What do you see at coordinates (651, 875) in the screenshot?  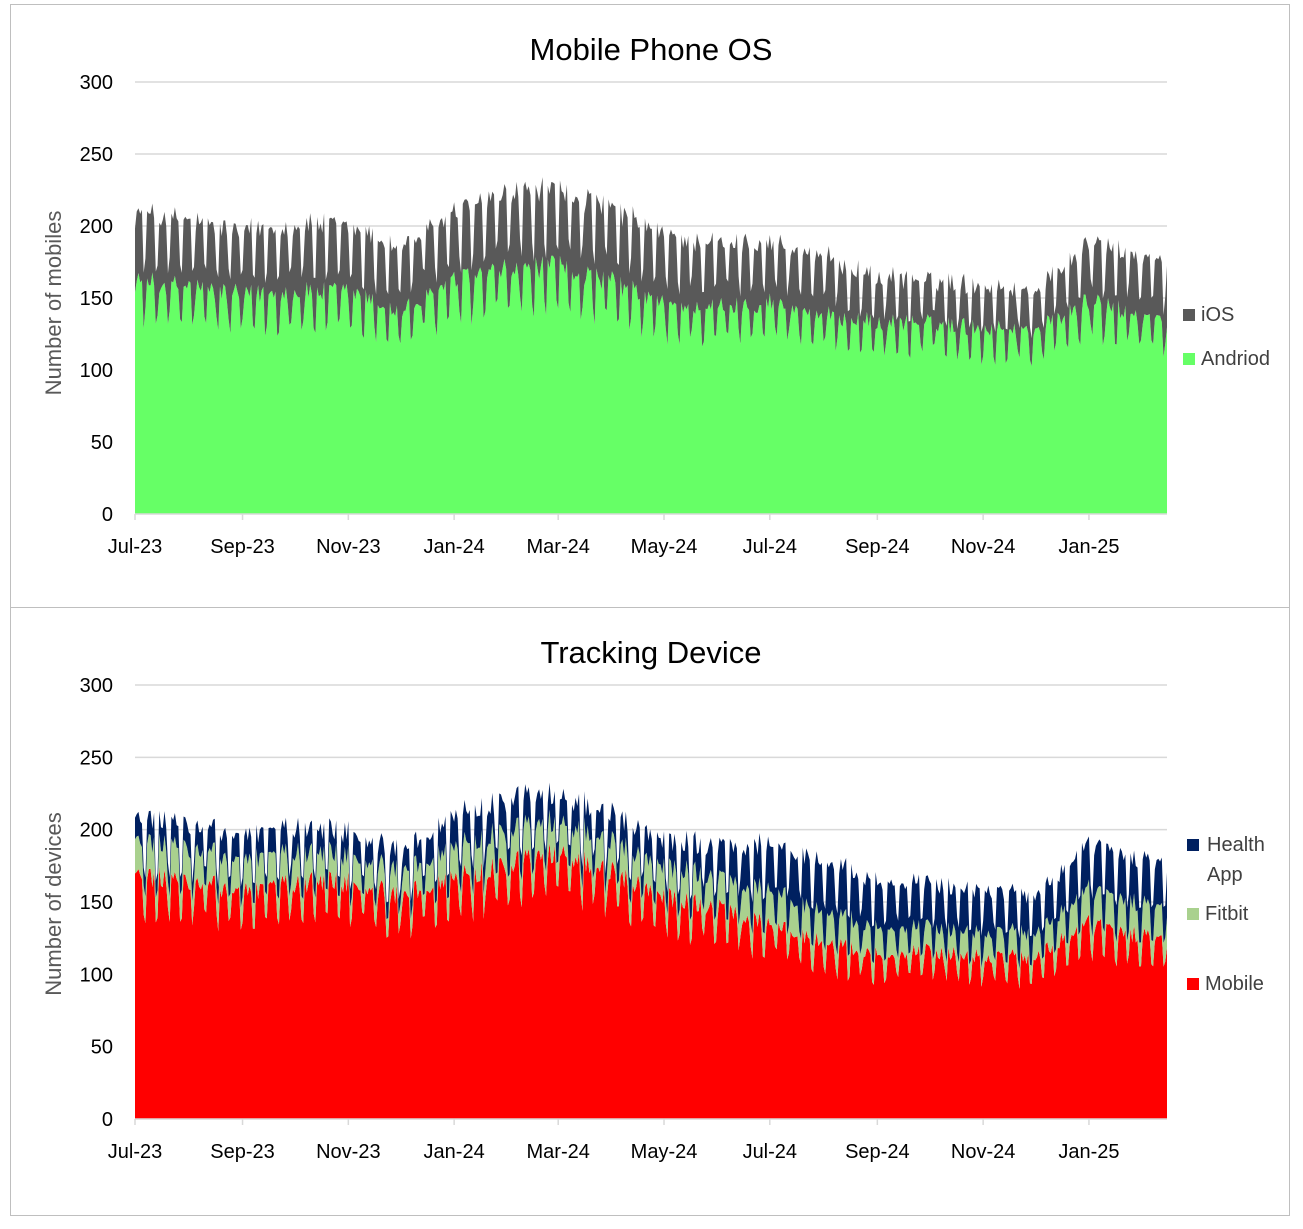 I see `area-series-health-app` at bounding box center [651, 875].